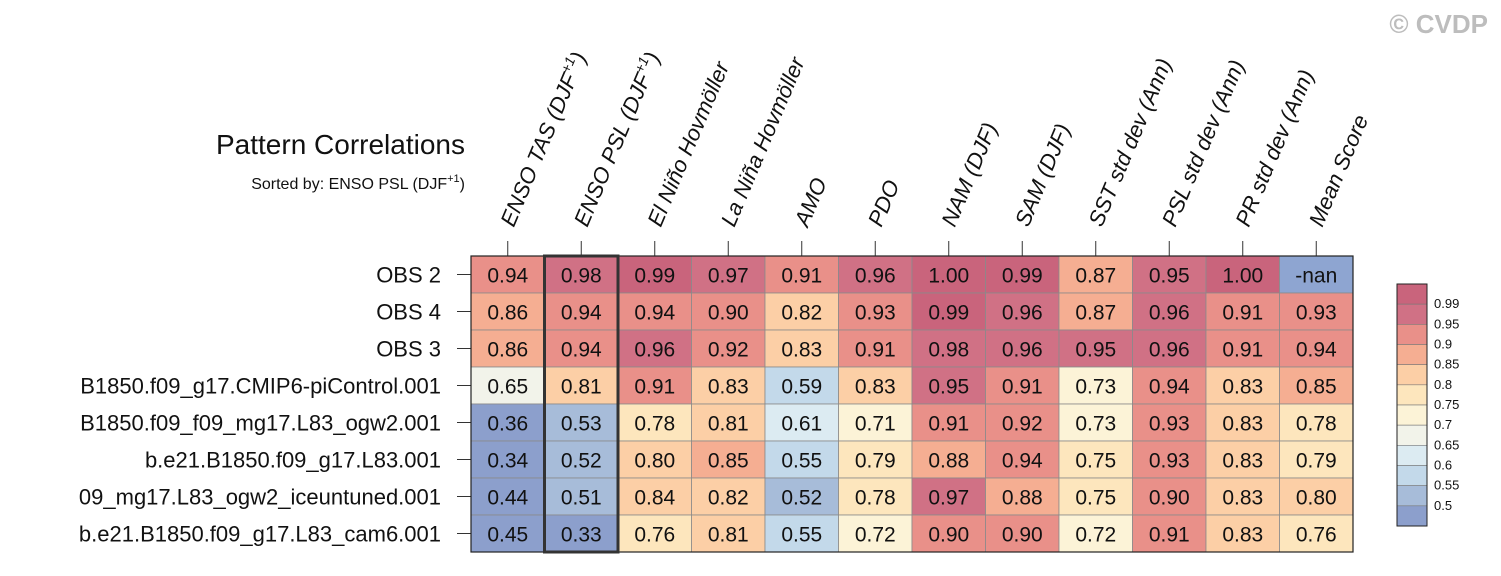 The width and height of the screenshot is (1501, 576). What do you see at coordinates (1095, 461) in the screenshot?
I see `cell-value: 0.75` at bounding box center [1095, 461].